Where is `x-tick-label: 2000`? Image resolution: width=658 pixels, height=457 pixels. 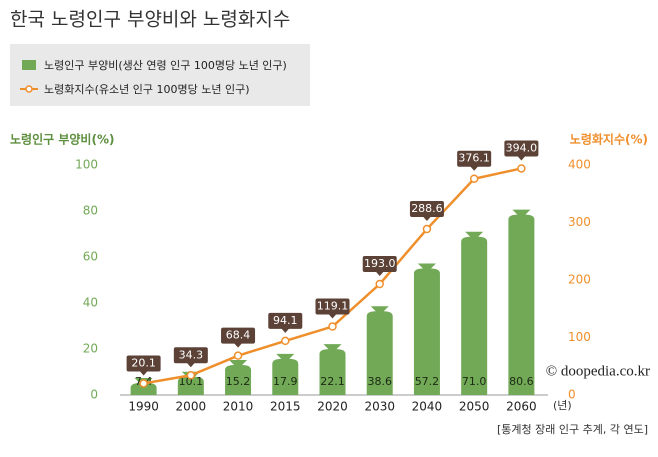
x-tick-label: 2000 is located at coordinates (191, 407).